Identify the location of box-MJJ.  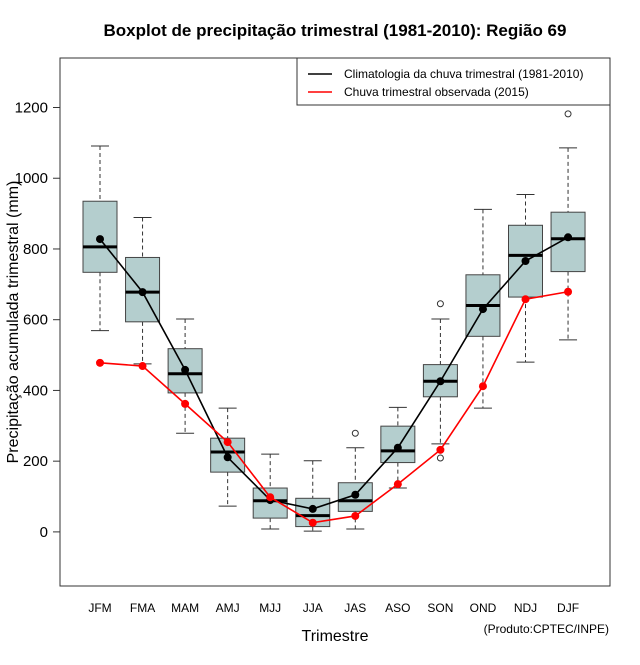
(270, 491).